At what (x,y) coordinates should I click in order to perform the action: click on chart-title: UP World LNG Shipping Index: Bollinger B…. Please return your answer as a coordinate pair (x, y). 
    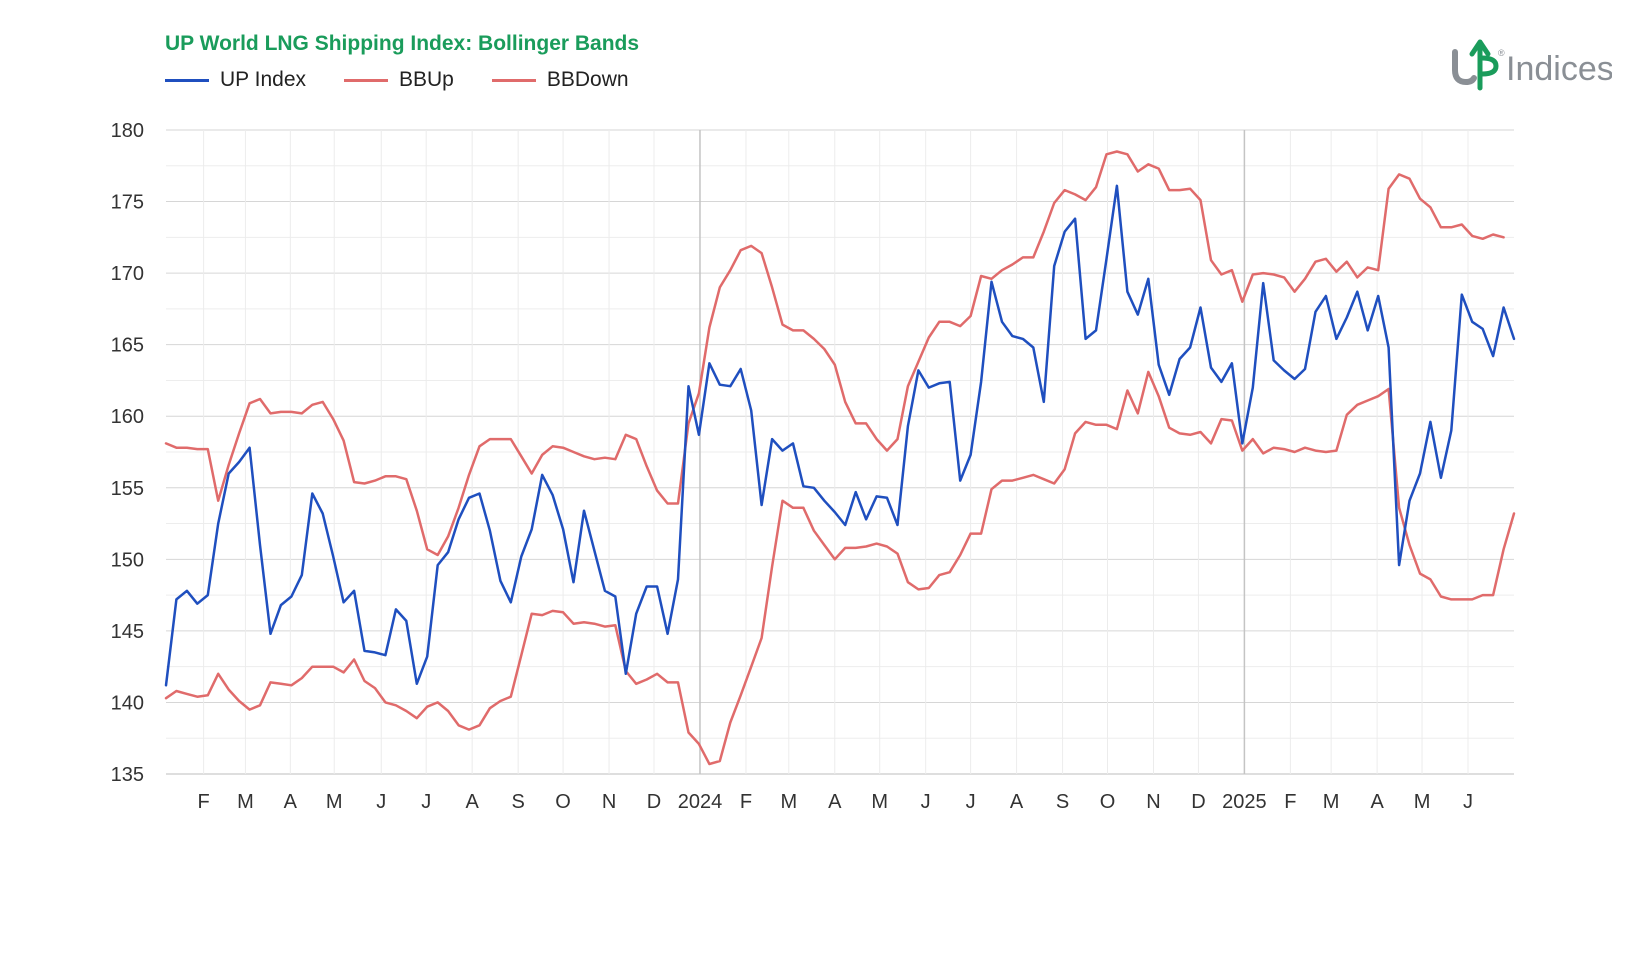
    Looking at the image, I should click on (402, 43).